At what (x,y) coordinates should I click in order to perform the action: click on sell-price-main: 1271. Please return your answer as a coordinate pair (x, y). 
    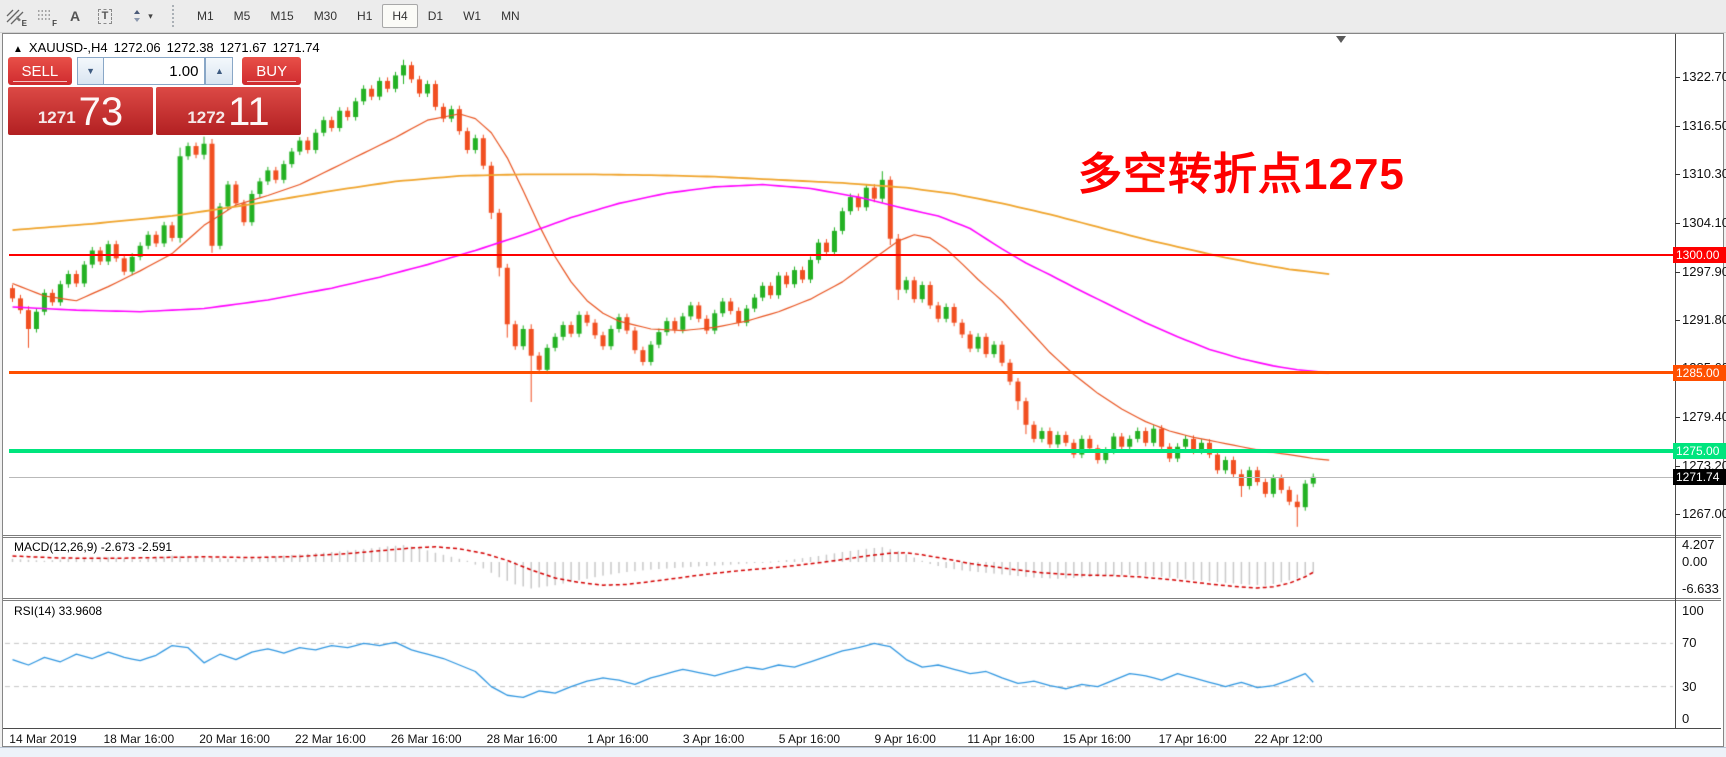
    Looking at the image, I should click on (56, 117).